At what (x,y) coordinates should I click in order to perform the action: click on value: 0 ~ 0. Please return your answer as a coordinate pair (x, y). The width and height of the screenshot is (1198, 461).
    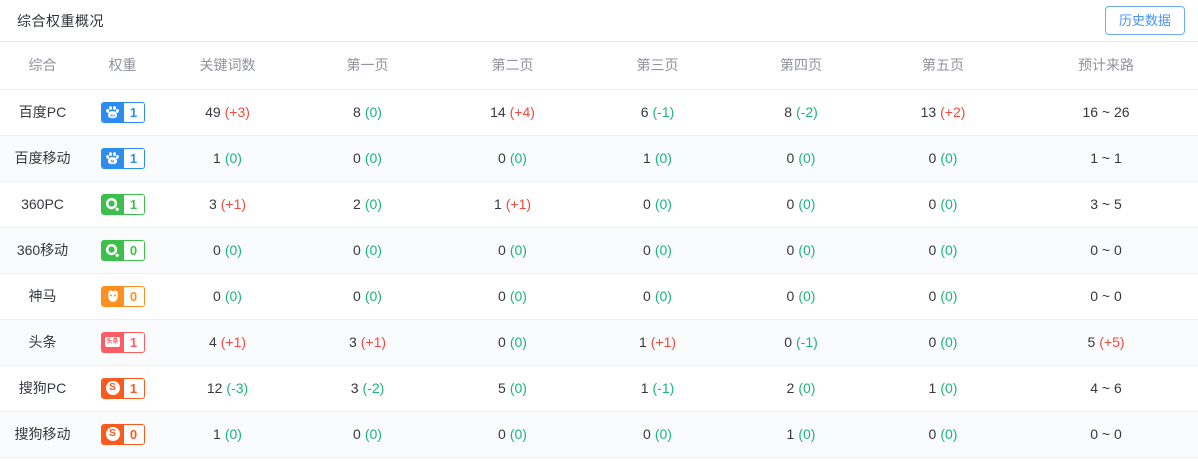
    Looking at the image, I should click on (1106, 296).